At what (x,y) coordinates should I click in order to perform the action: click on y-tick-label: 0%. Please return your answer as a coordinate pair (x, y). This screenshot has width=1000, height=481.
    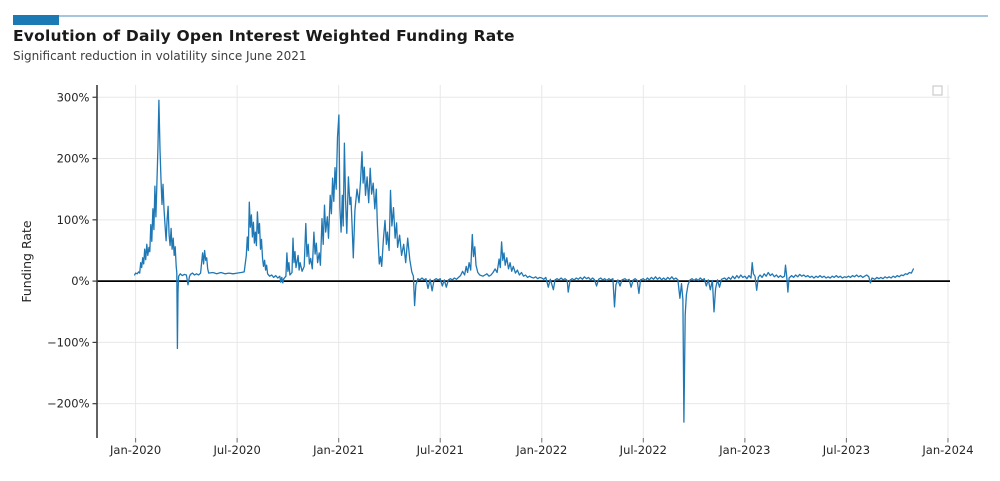
    Looking at the image, I should click on (80, 281).